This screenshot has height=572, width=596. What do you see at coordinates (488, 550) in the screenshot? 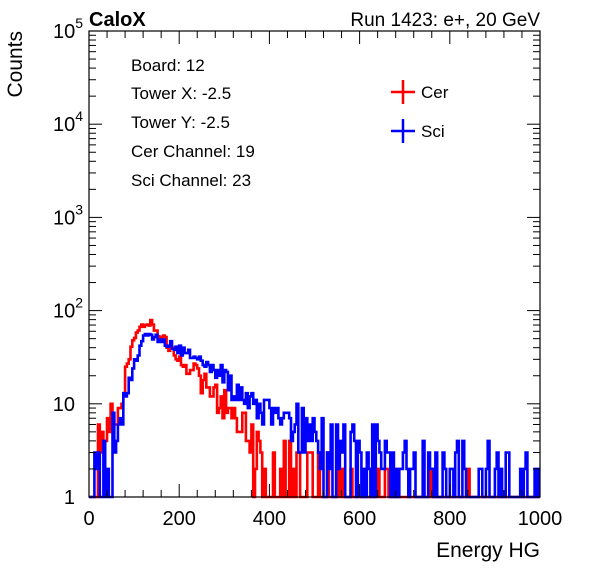
I see `x-axis-title: Energy HG` at bounding box center [488, 550].